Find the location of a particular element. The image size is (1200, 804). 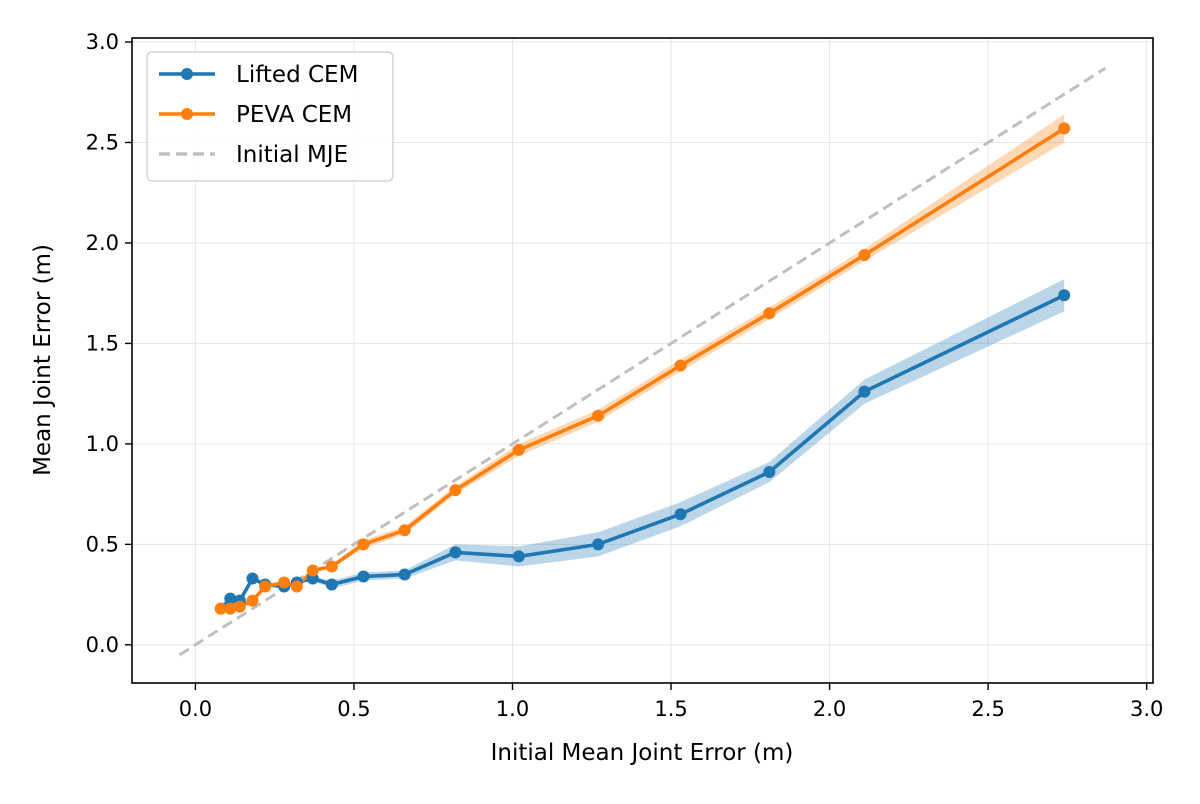

x-tick-label: 3.0 is located at coordinates (1146, 709).